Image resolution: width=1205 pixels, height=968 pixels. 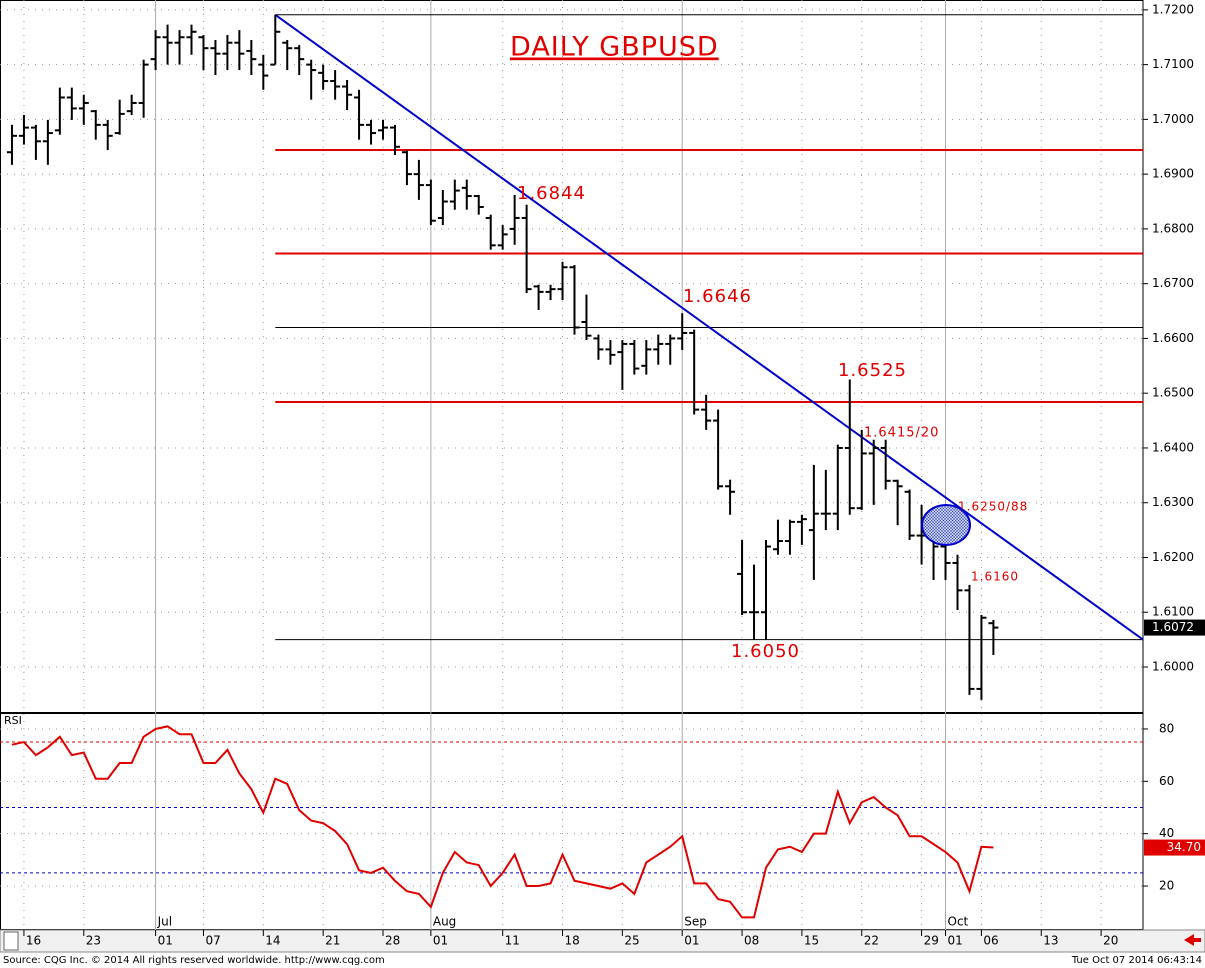 What do you see at coordinates (1173, 667) in the screenshot?
I see `y-tick-label: 1.6000` at bounding box center [1173, 667].